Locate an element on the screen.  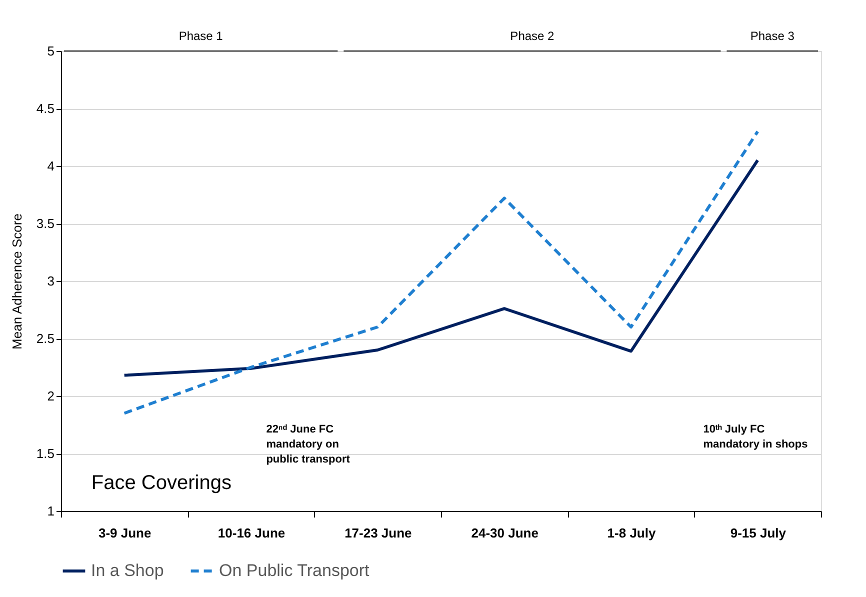
x-tick-label: 3-9 June is located at coordinates (125, 533).